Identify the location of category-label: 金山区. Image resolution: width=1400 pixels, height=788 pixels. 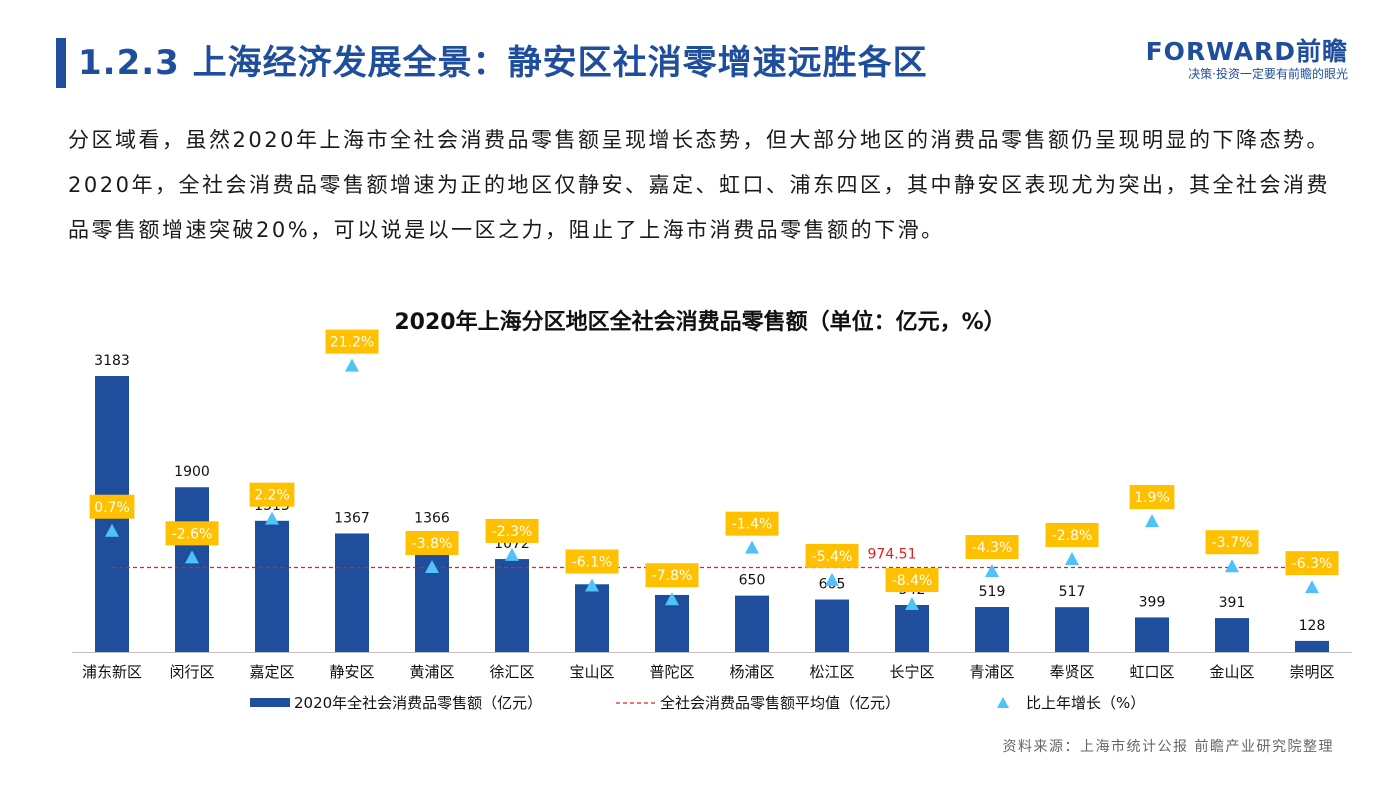
(1231, 672).